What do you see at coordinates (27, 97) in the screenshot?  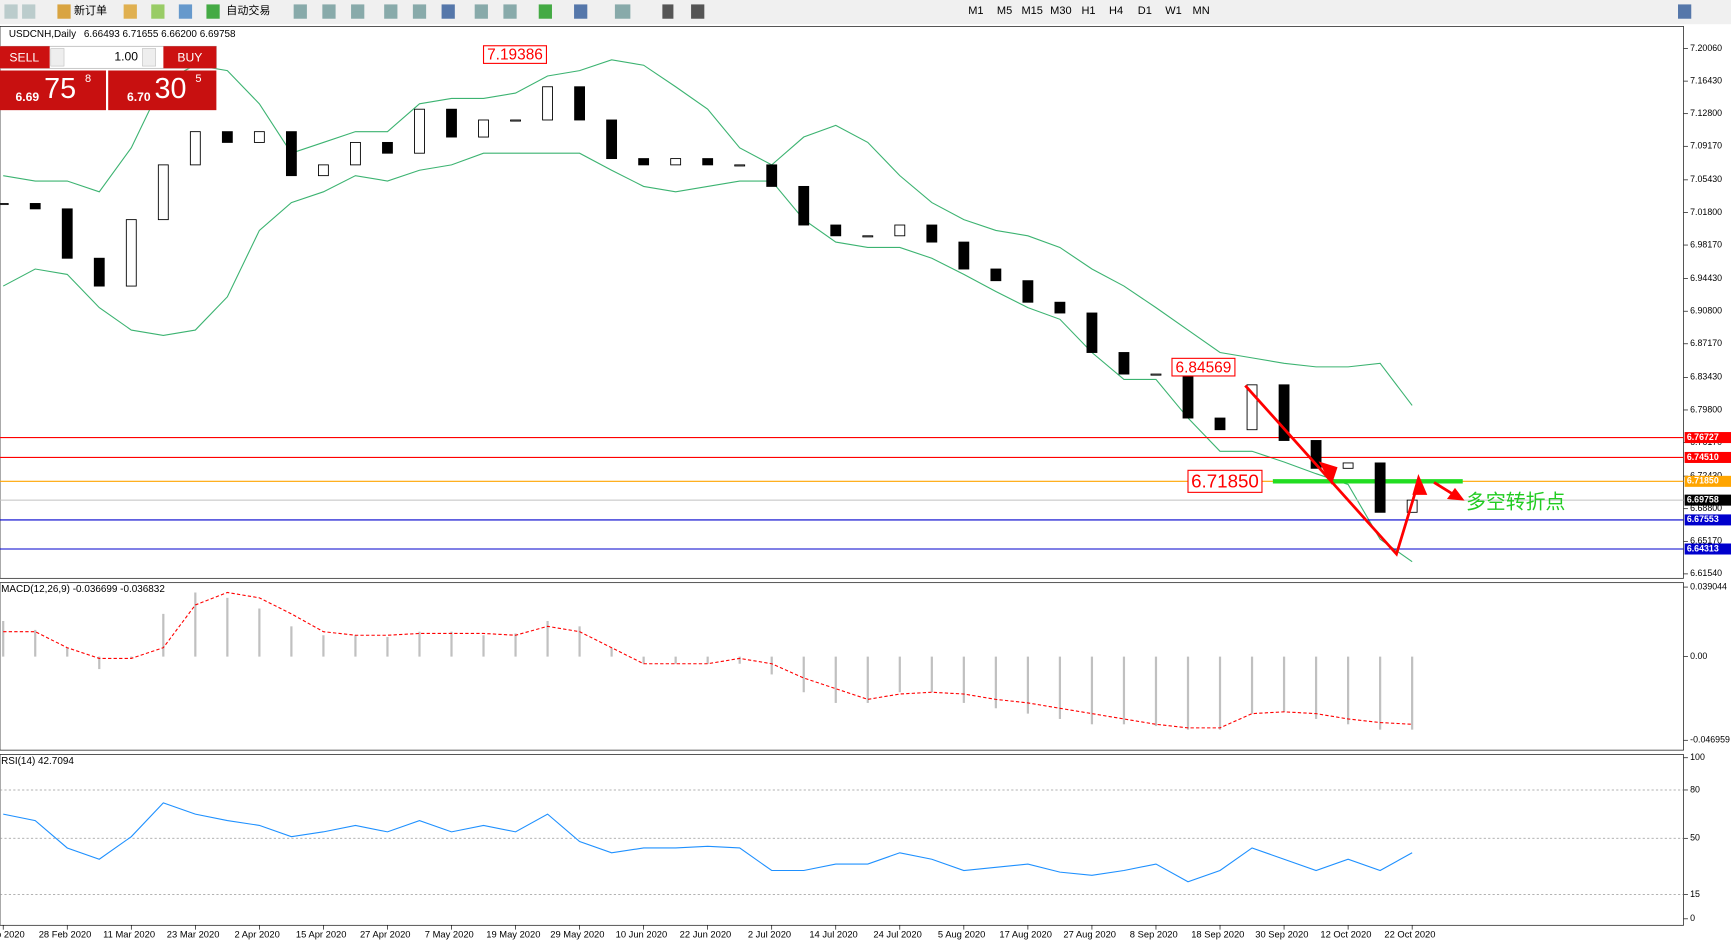 I see `bid-big: 6.69` at bounding box center [27, 97].